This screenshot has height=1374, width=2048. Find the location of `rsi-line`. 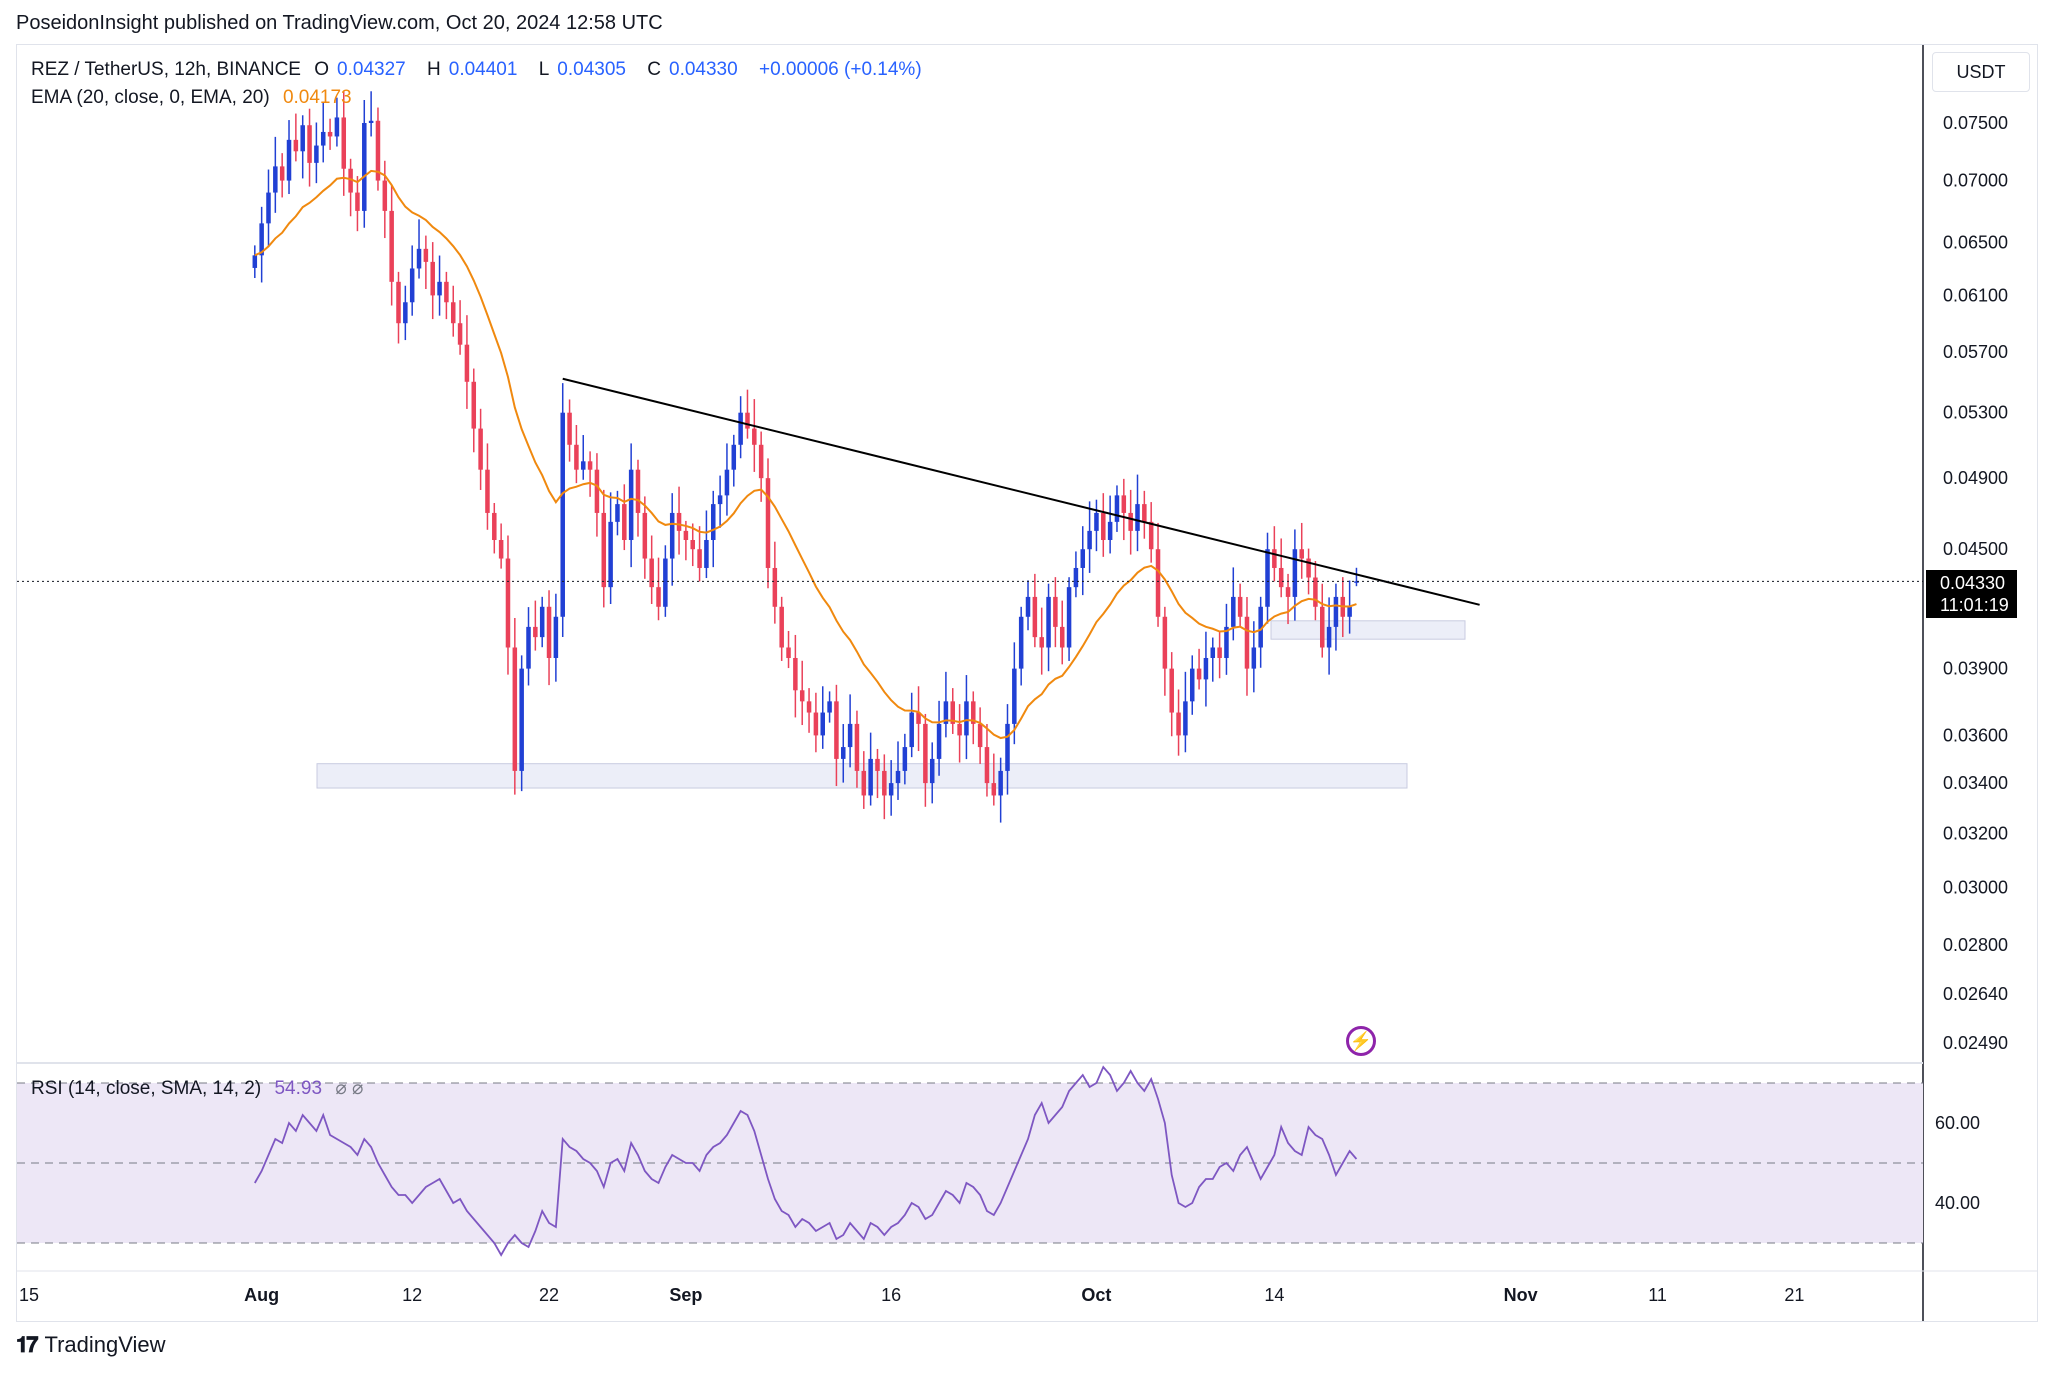

rsi-line is located at coordinates (806, 1161).